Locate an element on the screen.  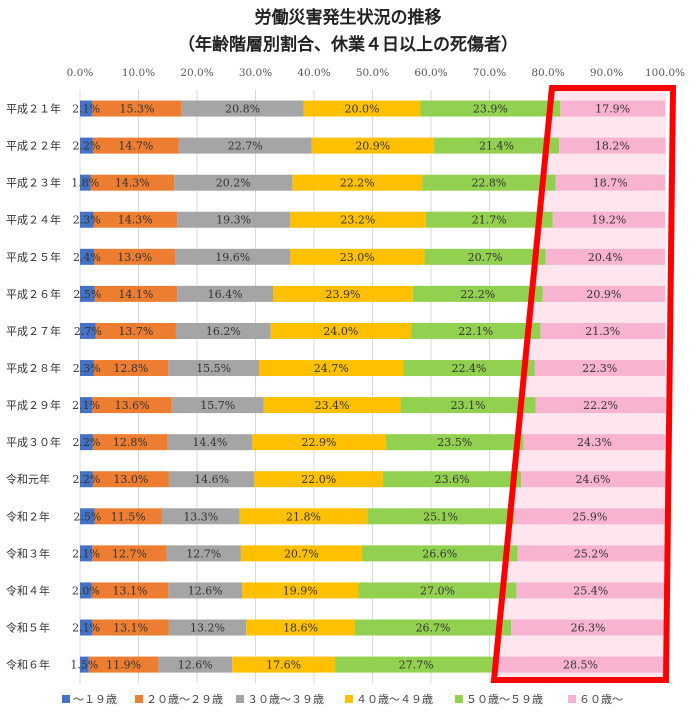
data-label: 23.2% is located at coordinates (357, 220).